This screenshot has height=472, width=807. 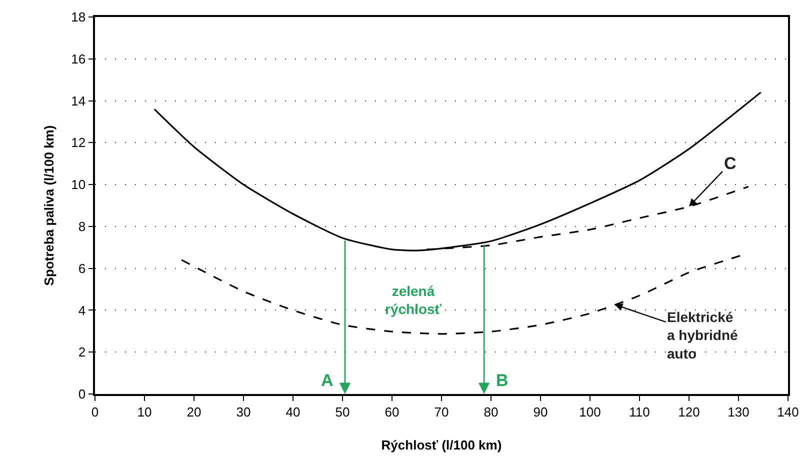 What do you see at coordinates (788, 412) in the screenshot?
I see `x-tick-label: 140` at bounding box center [788, 412].